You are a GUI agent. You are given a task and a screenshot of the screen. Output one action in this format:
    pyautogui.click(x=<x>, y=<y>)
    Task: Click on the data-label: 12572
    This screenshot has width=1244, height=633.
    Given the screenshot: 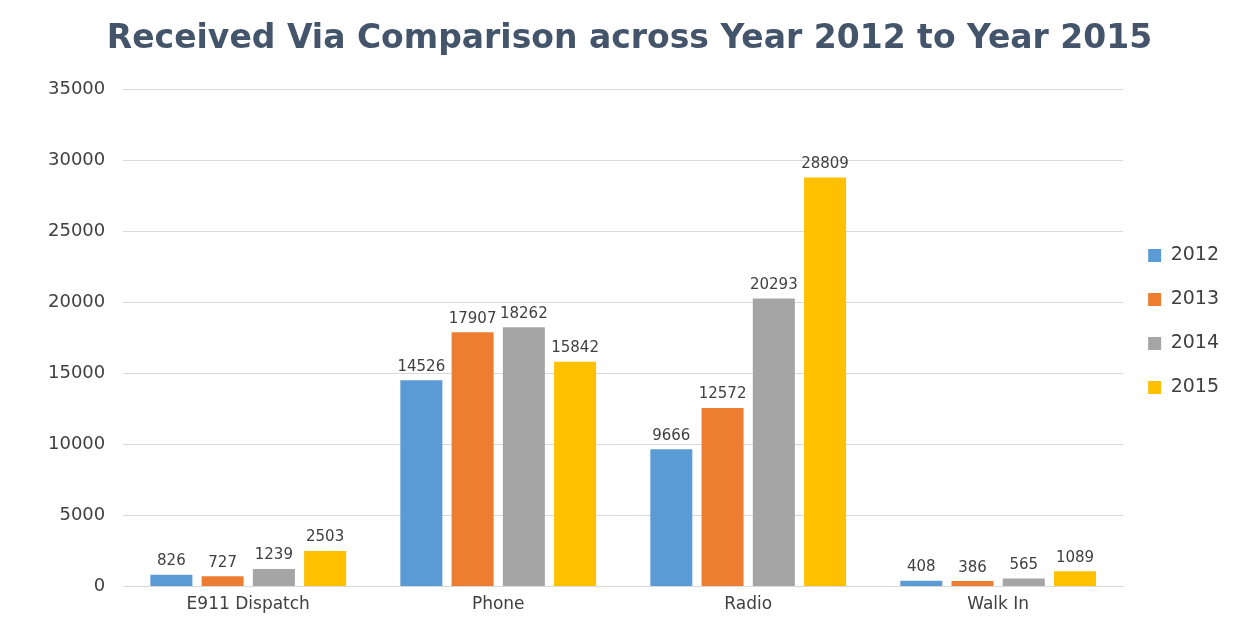 What is the action you would take?
    pyautogui.click(x=722, y=393)
    